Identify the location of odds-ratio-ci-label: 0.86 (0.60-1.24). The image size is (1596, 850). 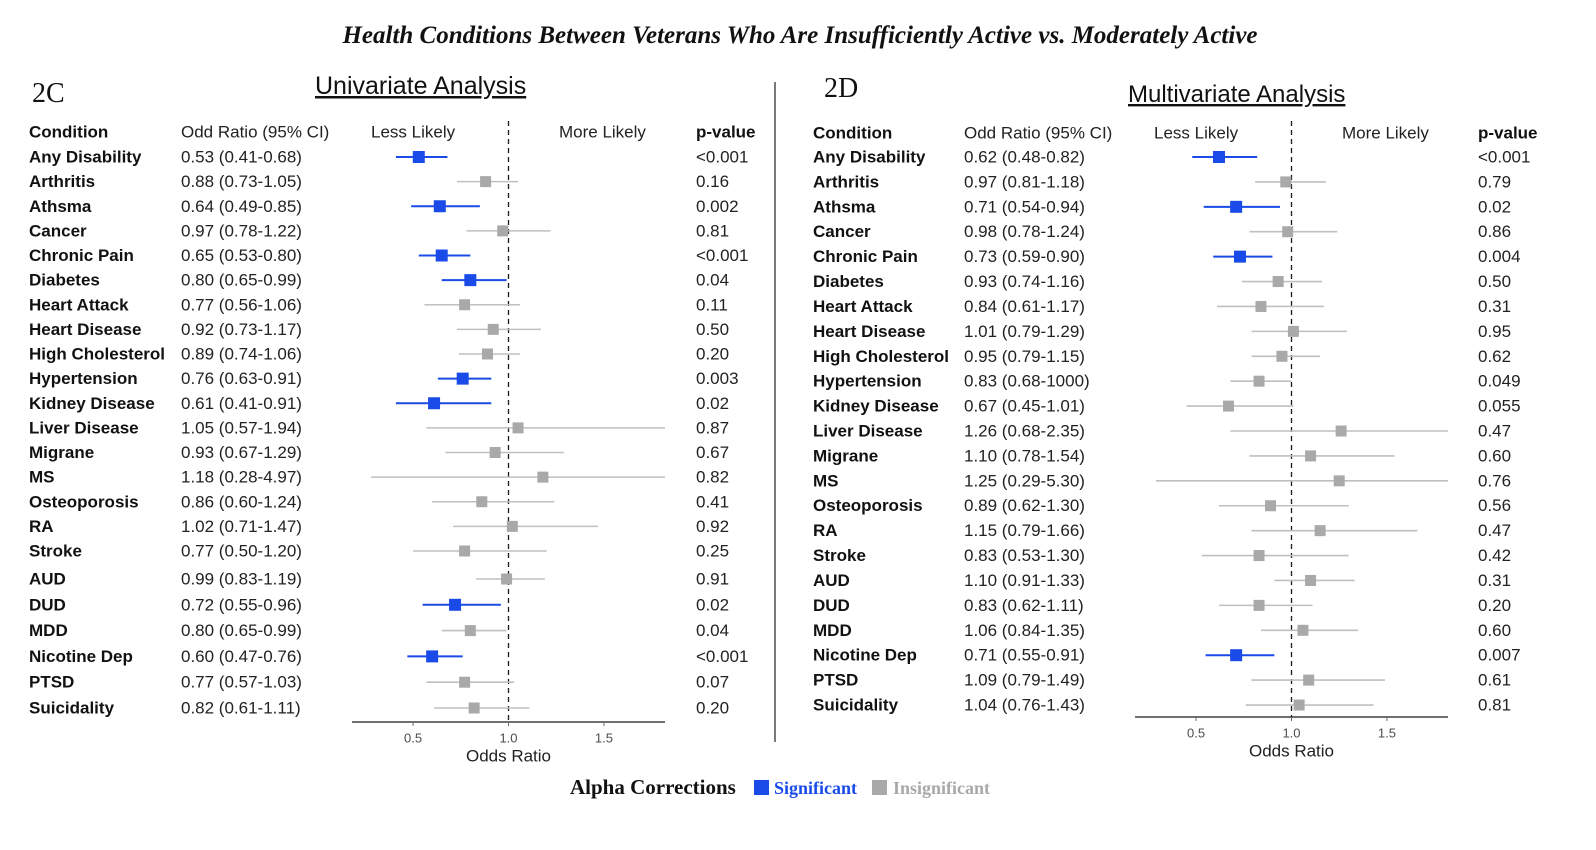
(241, 501).